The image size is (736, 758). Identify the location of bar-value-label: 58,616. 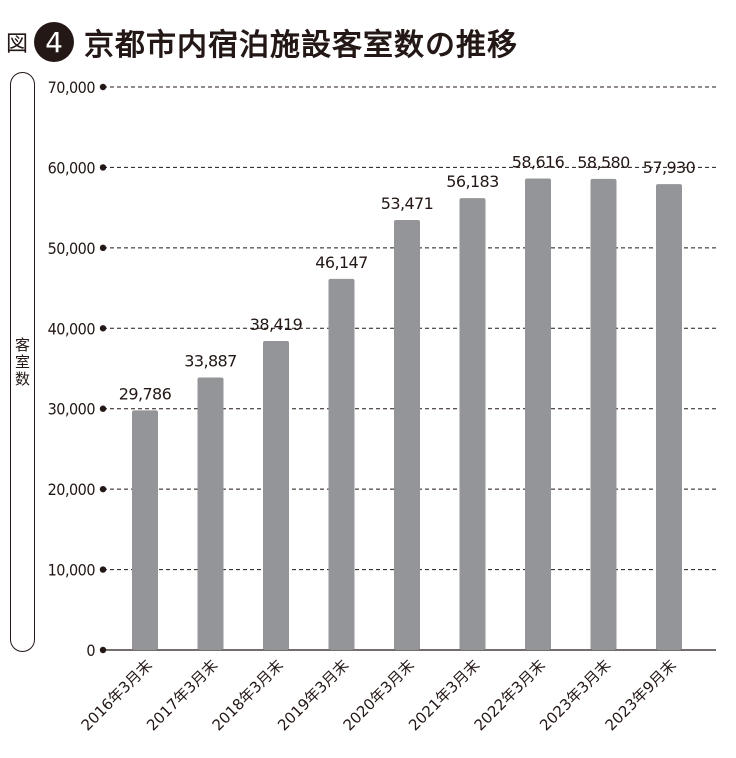
(538, 162).